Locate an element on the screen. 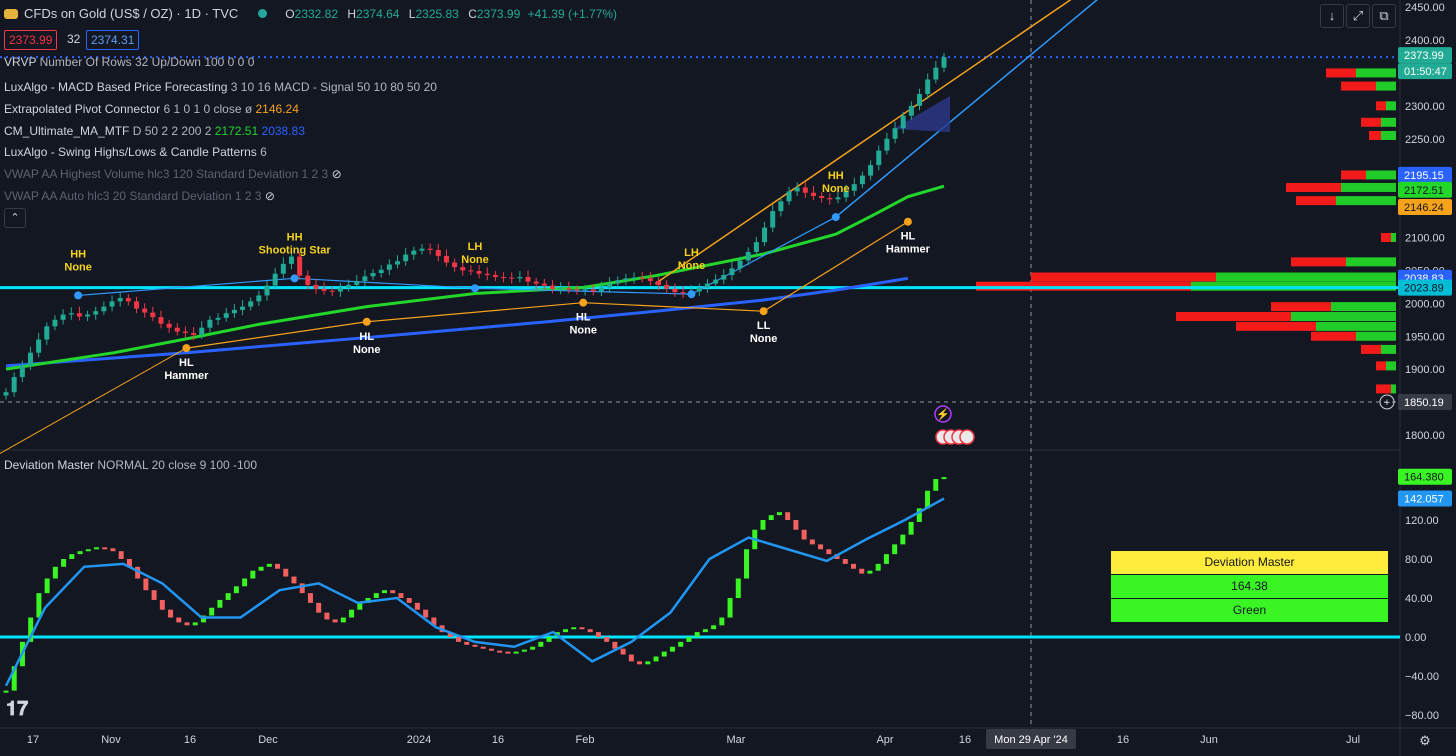  sell-button: 2373.99 is located at coordinates (31, 40).